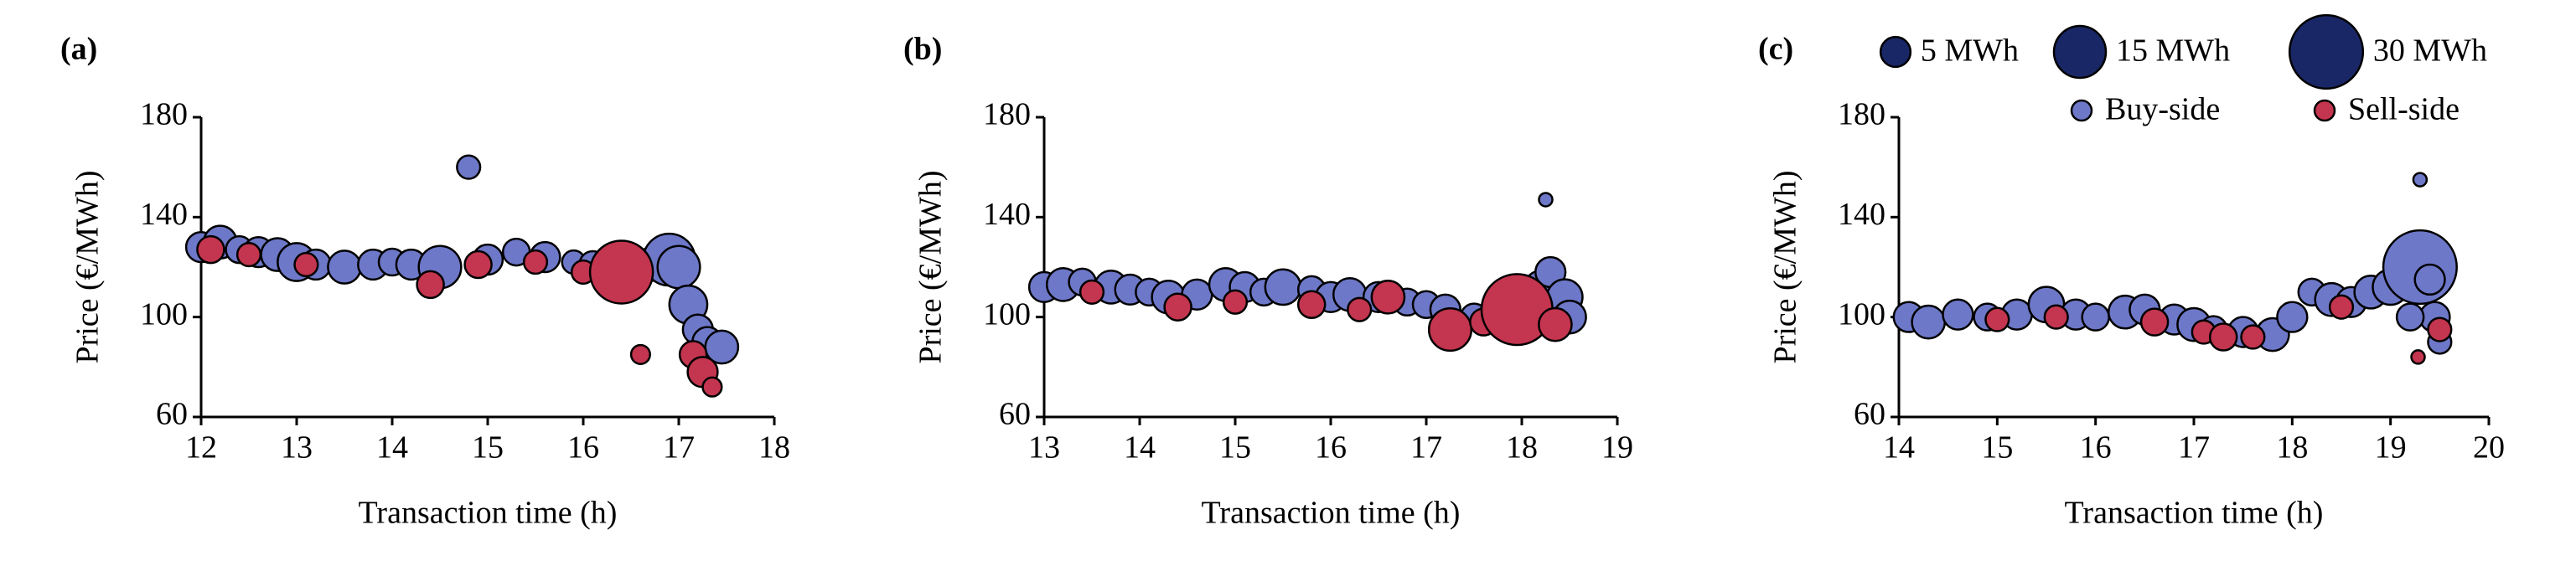 The image size is (2576, 566). What do you see at coordinates (2173, 51) in the screenshot?
I see `size-legend-label: 15 MWh` at bounding box center [2173, 51].